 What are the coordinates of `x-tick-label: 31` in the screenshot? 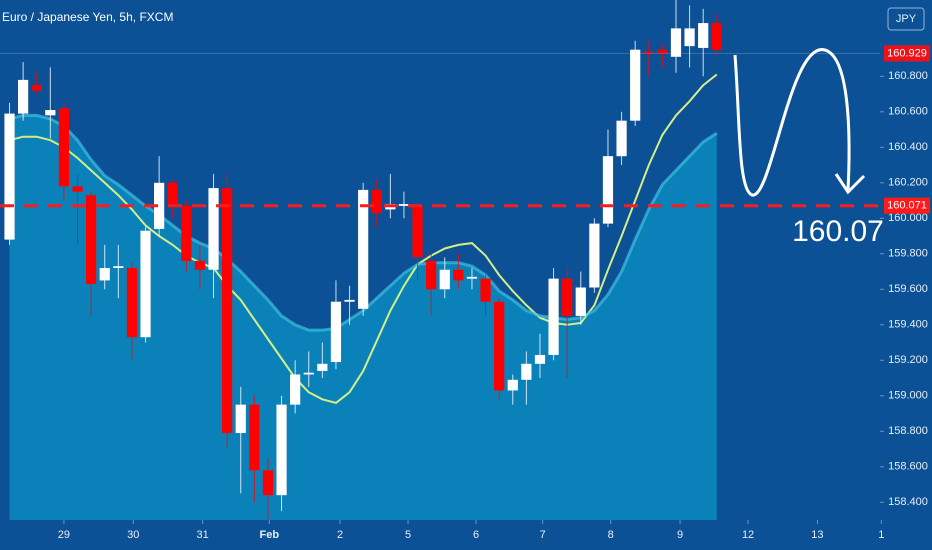 It's located at (203, 535).